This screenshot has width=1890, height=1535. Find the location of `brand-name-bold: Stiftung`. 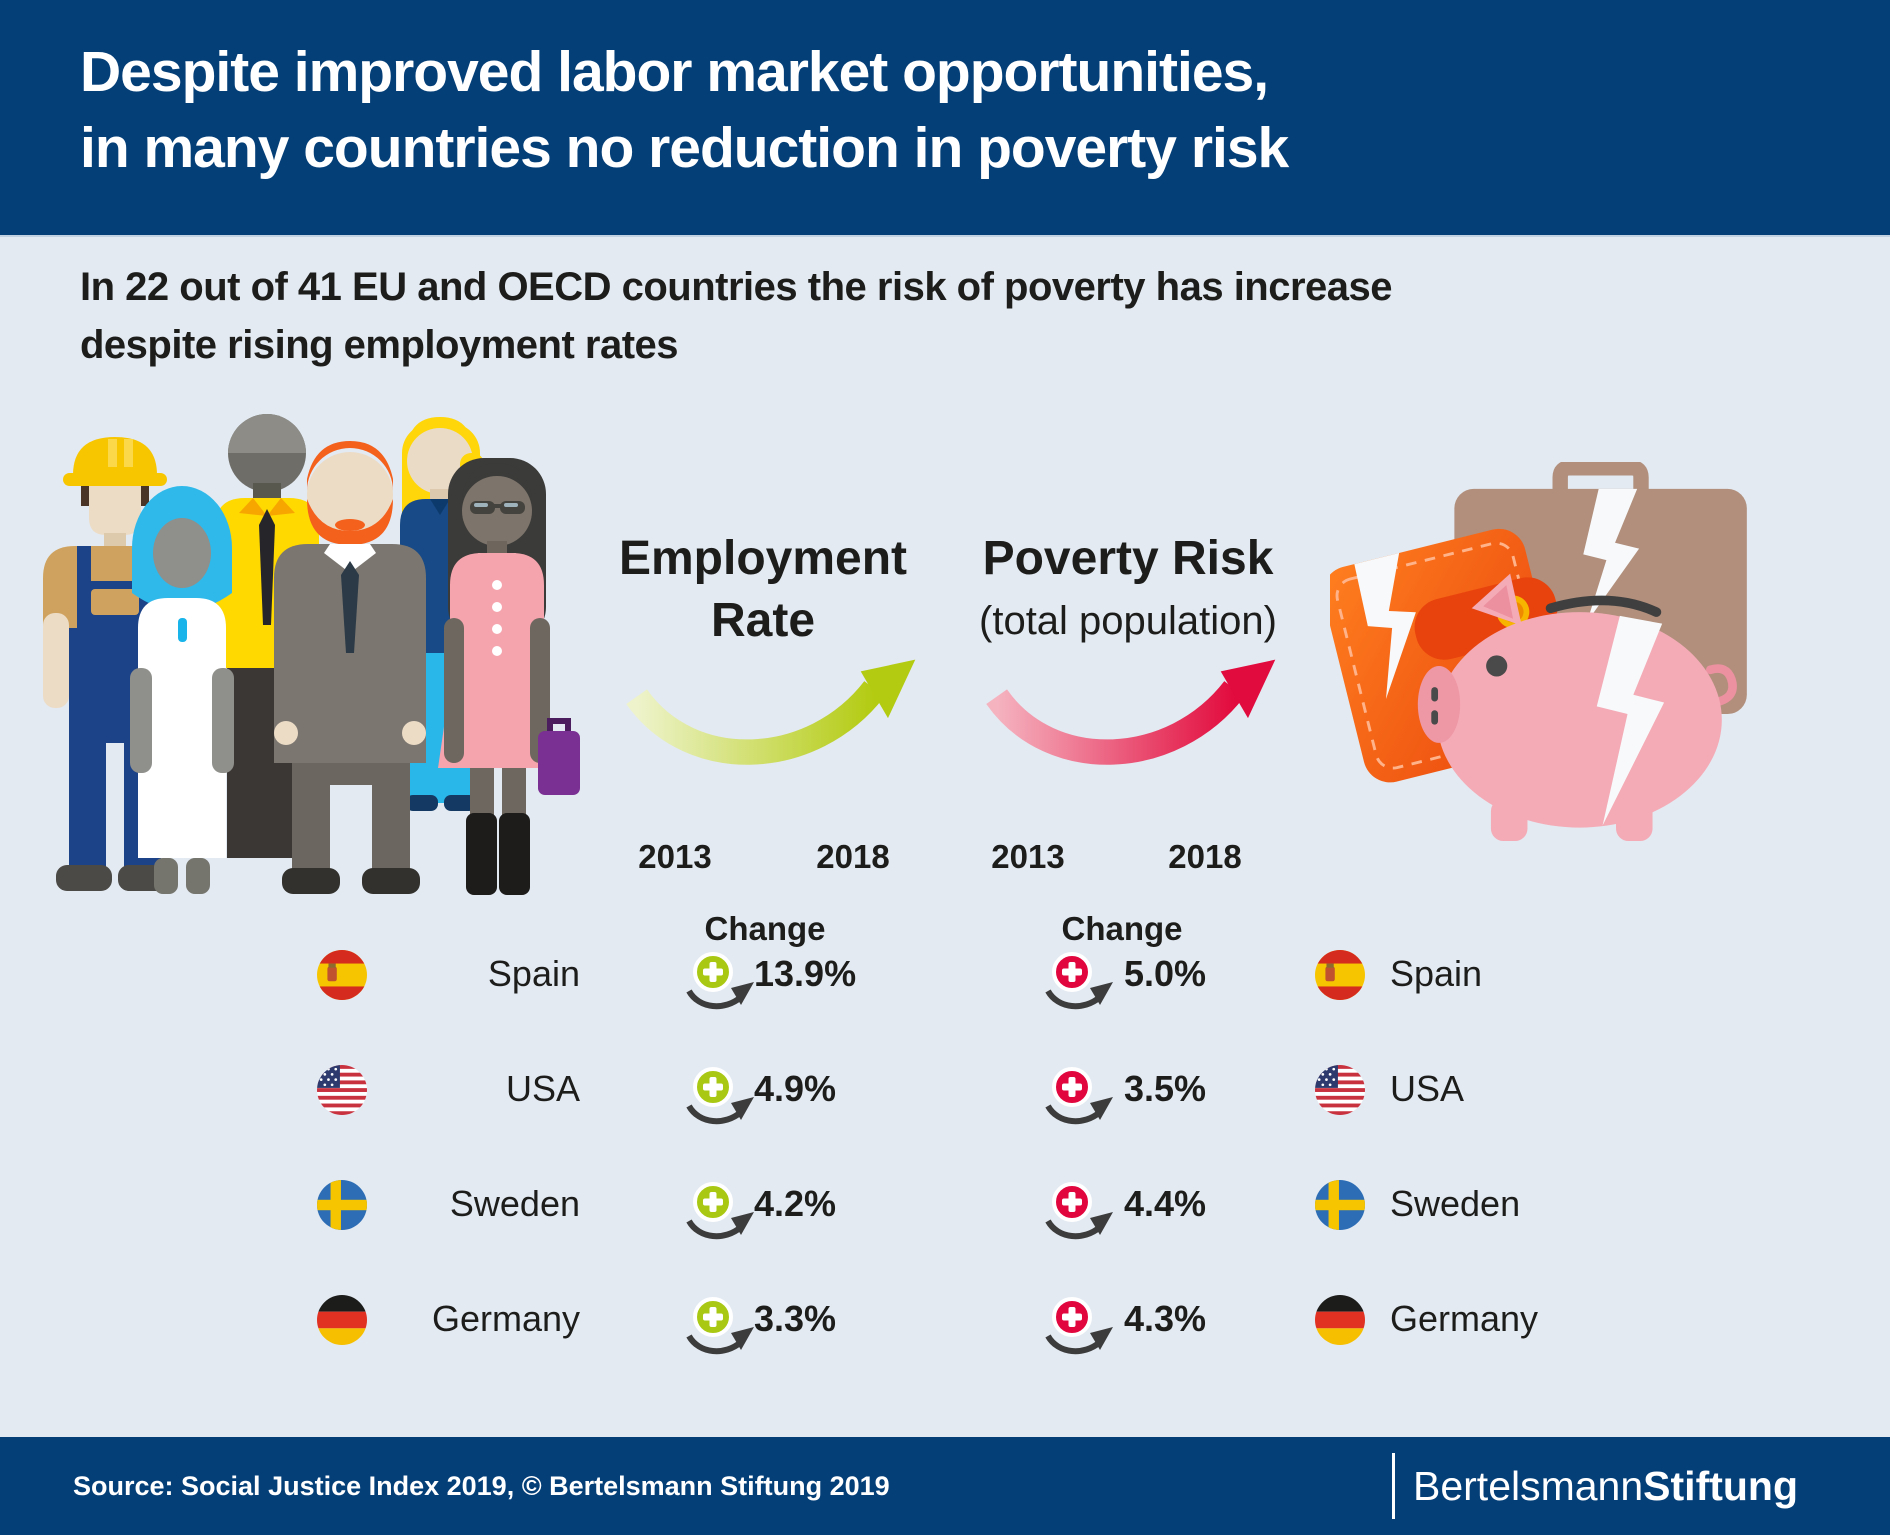

brand-name-bold: Stiftung is located at coordinates (1721, 1486).